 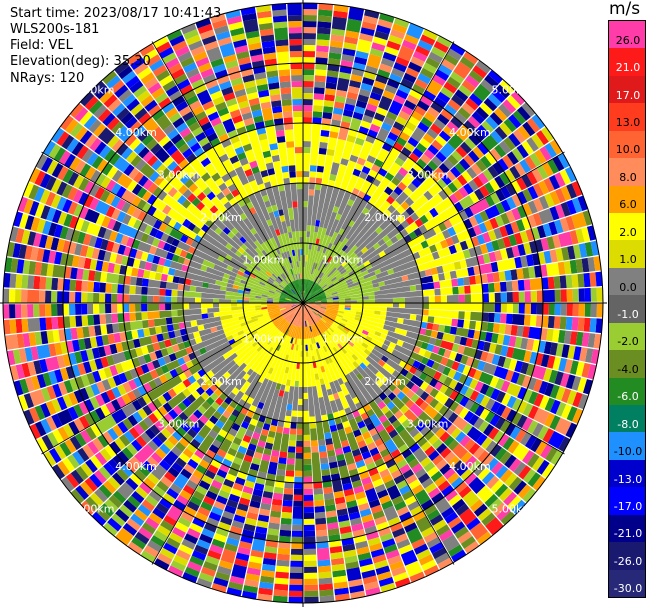 I want to click on colorbar-tick-label: 13.0, so click(x=628, y=122).